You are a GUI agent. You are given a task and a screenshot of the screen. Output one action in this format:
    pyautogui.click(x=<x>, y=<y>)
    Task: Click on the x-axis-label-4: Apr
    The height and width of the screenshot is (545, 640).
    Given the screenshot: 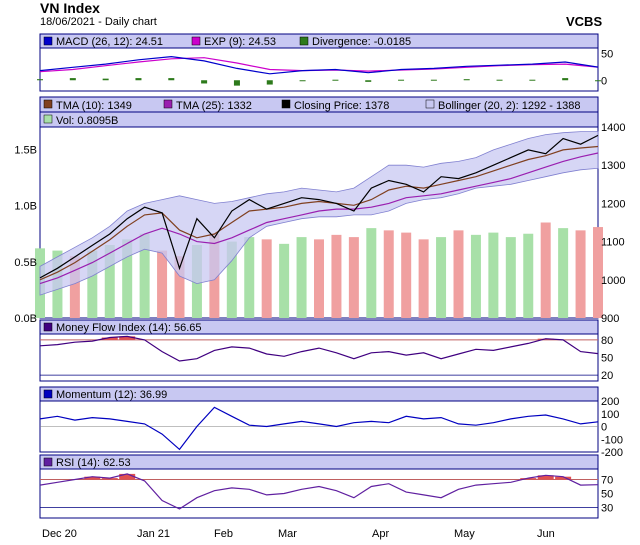 What is the action you would take?
    pyautogui.click(x=380, y=534)
    